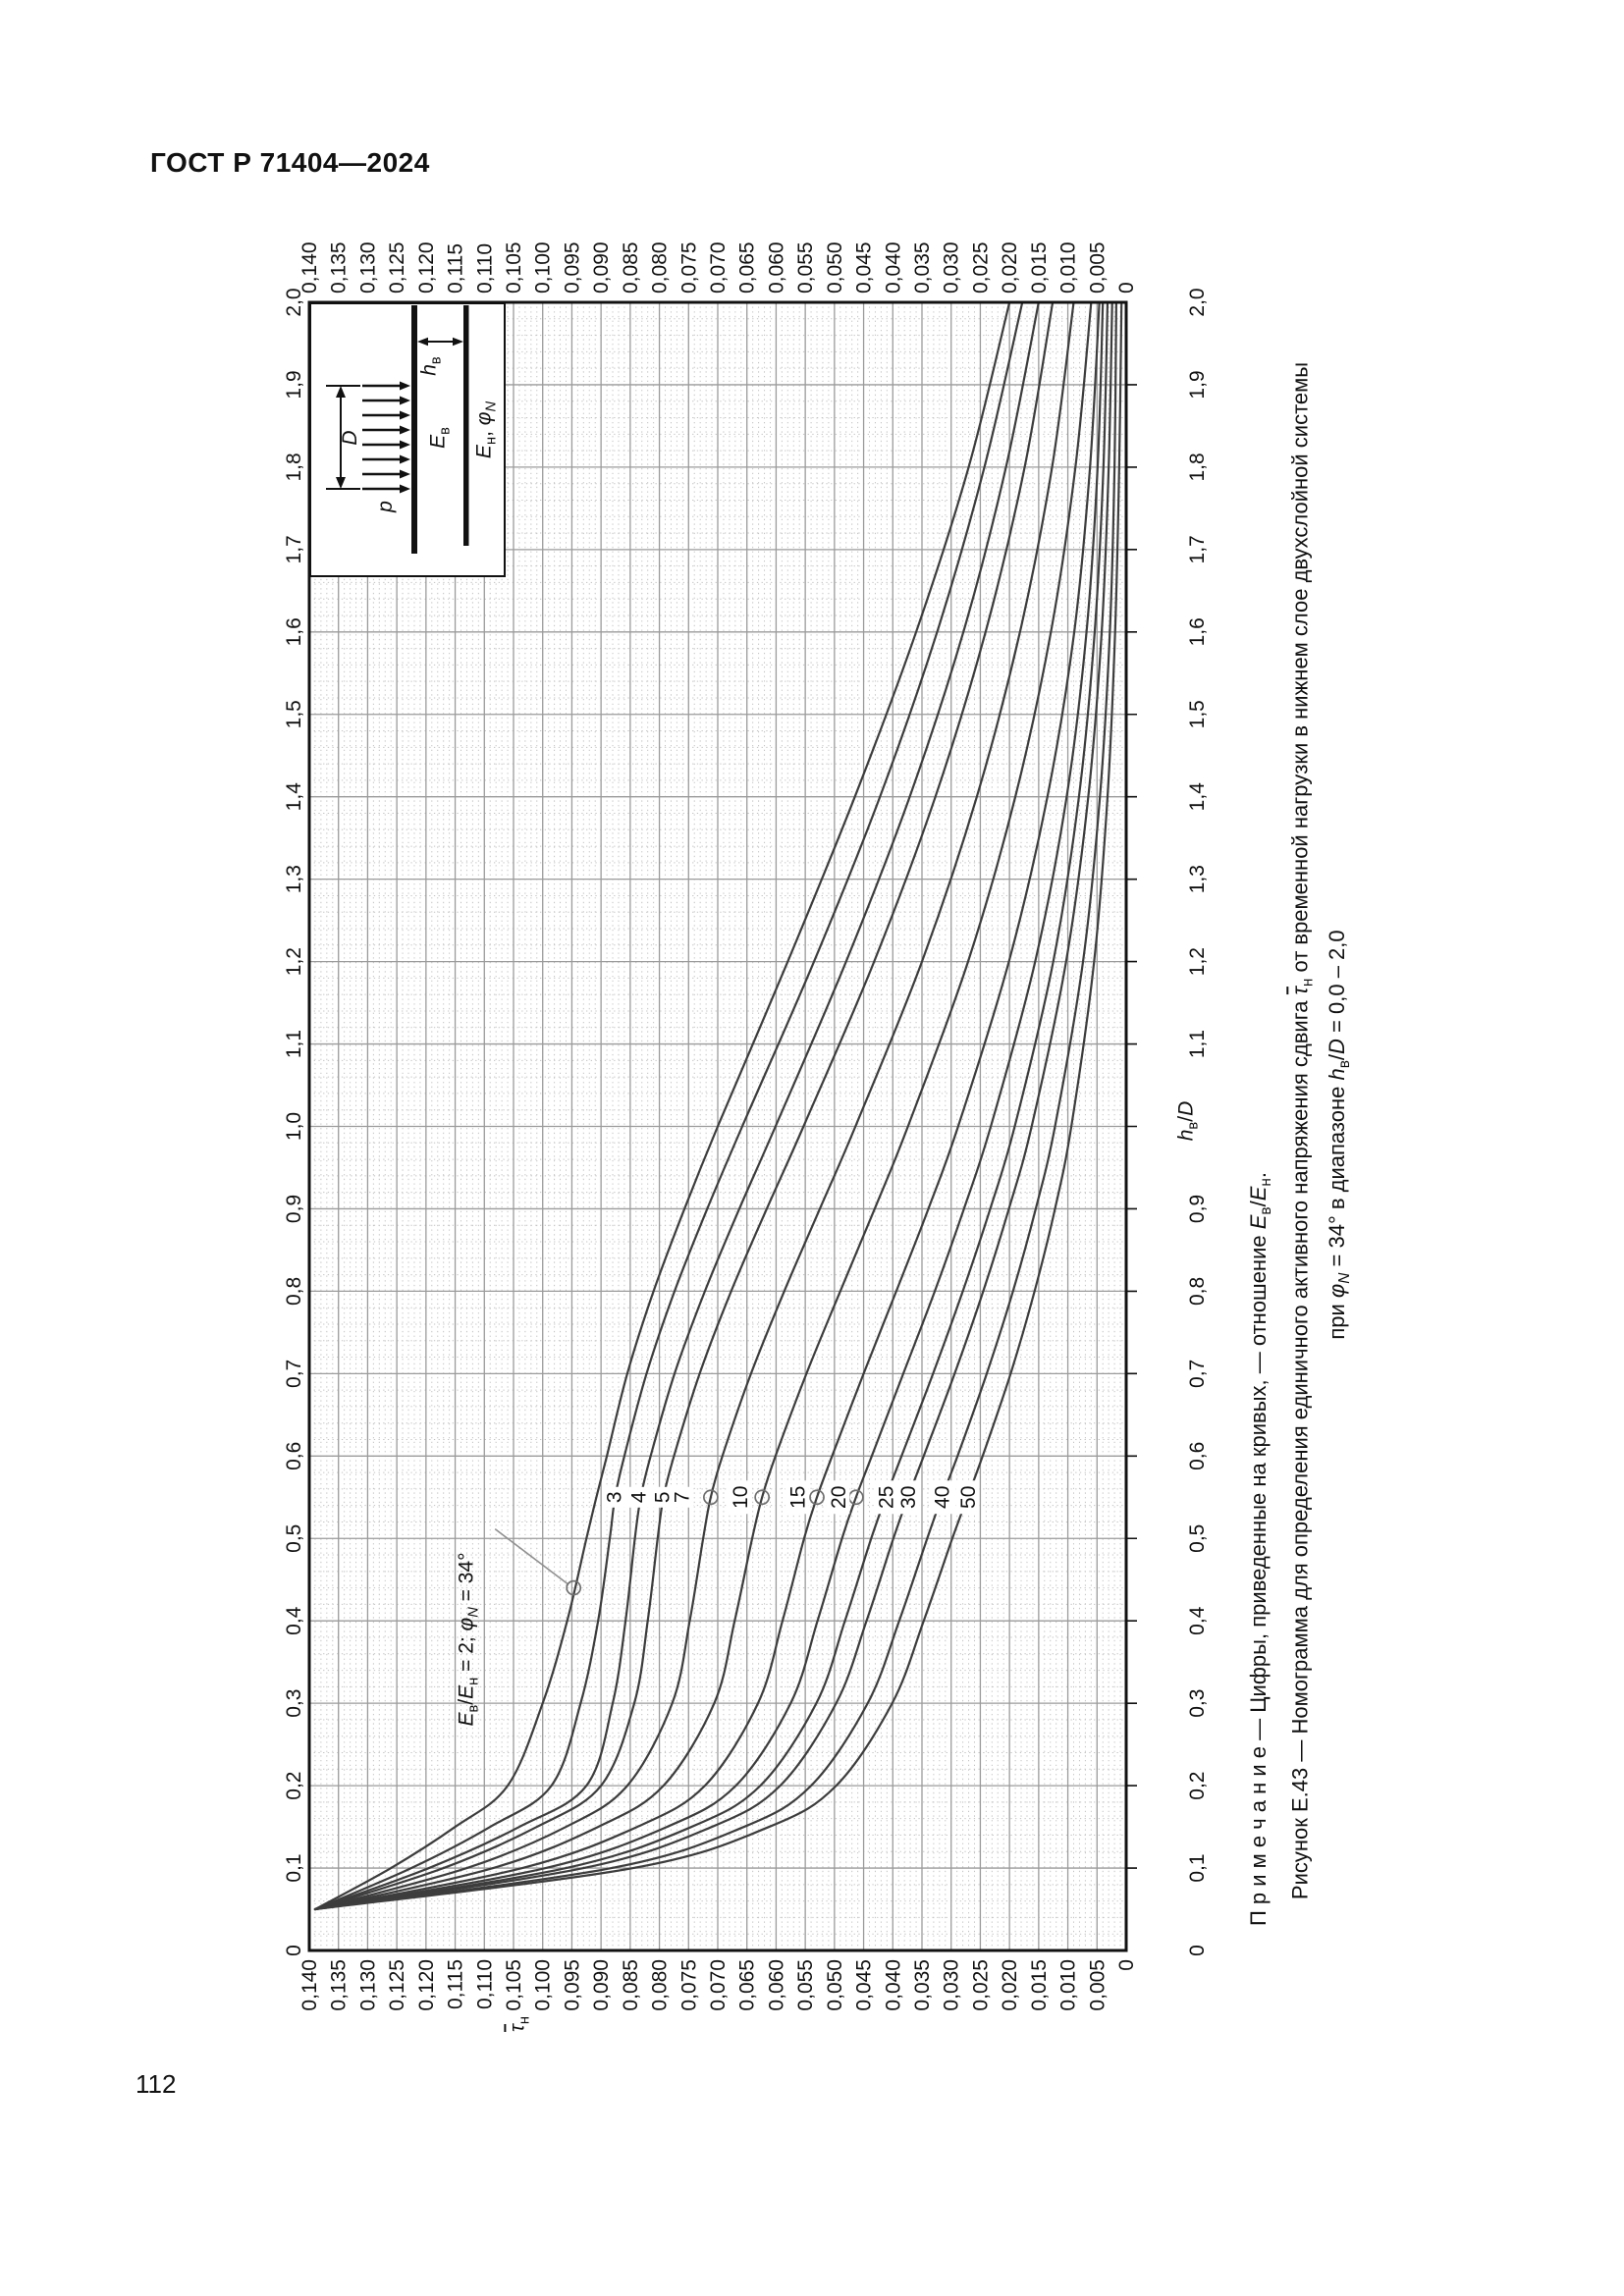 The width and height of the screenshot is (1624, 2296). What do you see at coordinates (294, 962) in the screenshot?
I see `svg-text: 1,2` at bounding box center [294, 962].